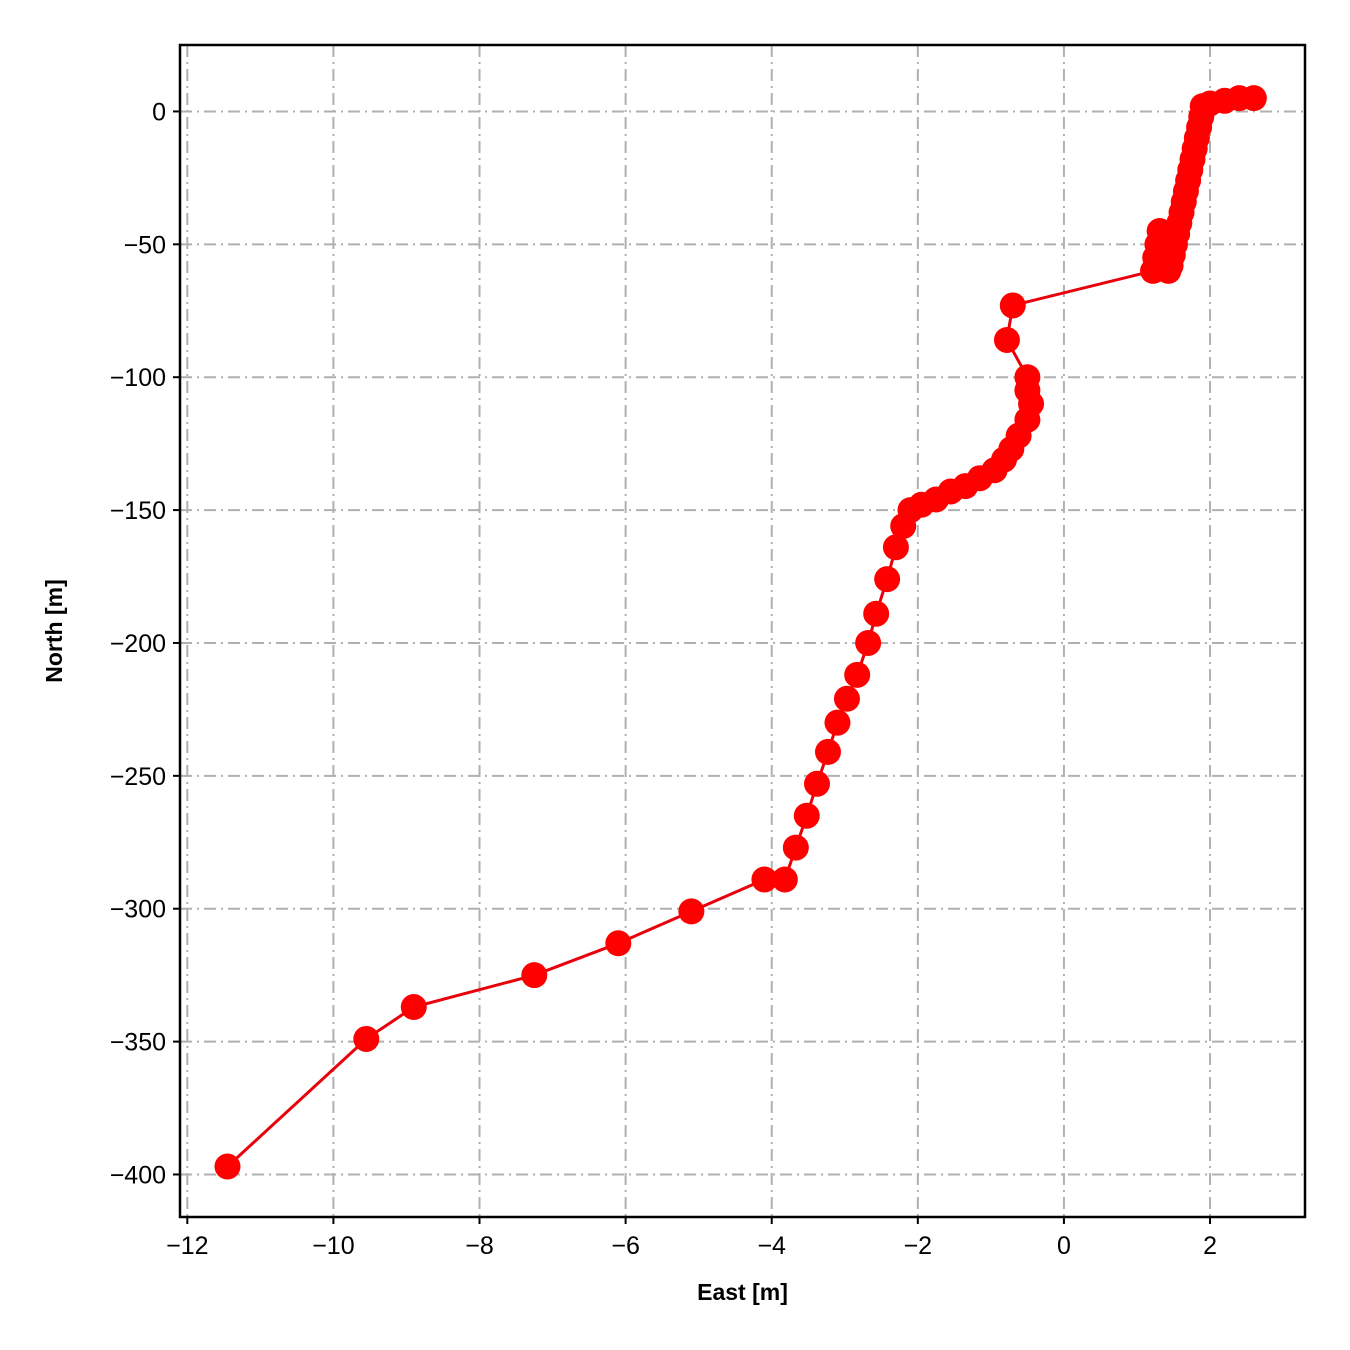 The height and width of the screenshot is (1350, 1350). I want to click on x-tick-label: 0, so click(1064, 1246).